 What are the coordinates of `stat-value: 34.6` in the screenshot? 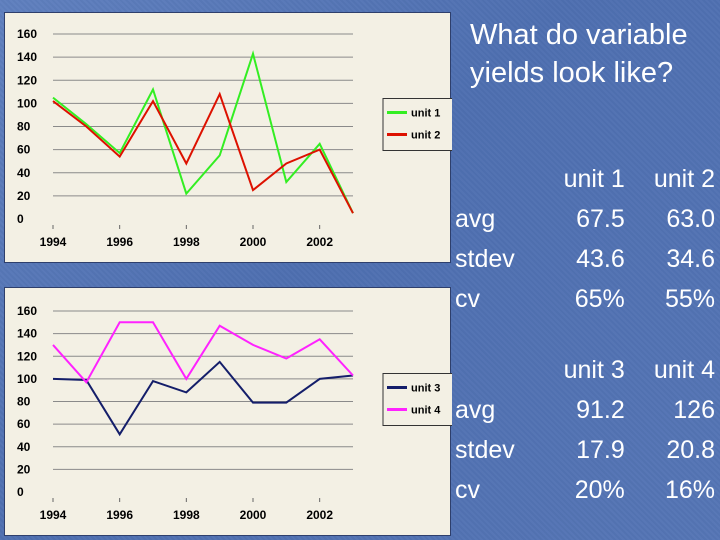 It's located at (690, 259).